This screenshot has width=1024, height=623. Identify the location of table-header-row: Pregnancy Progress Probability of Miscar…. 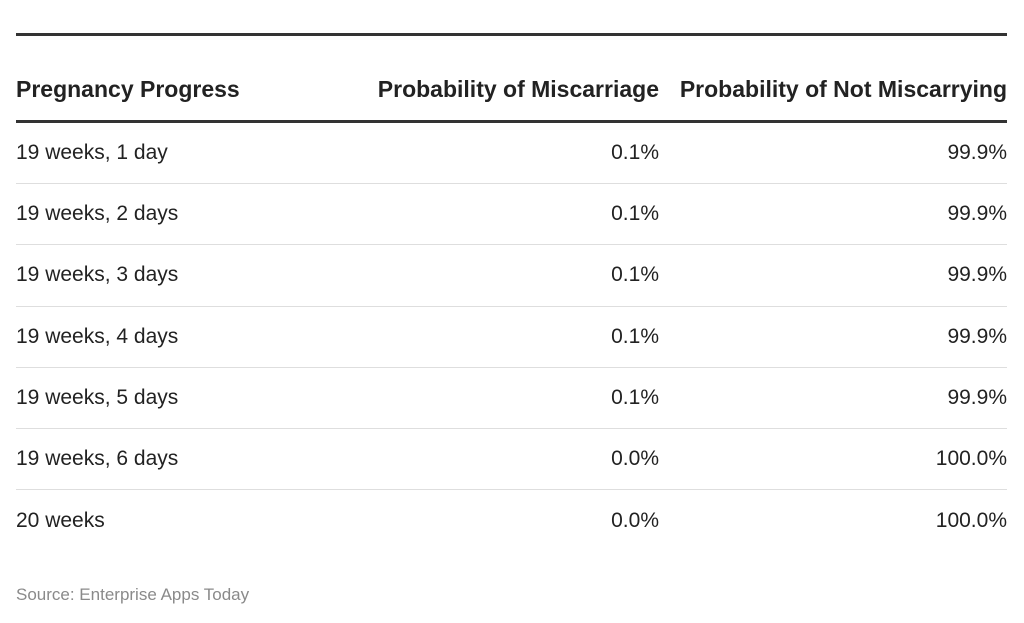
(511, 79).